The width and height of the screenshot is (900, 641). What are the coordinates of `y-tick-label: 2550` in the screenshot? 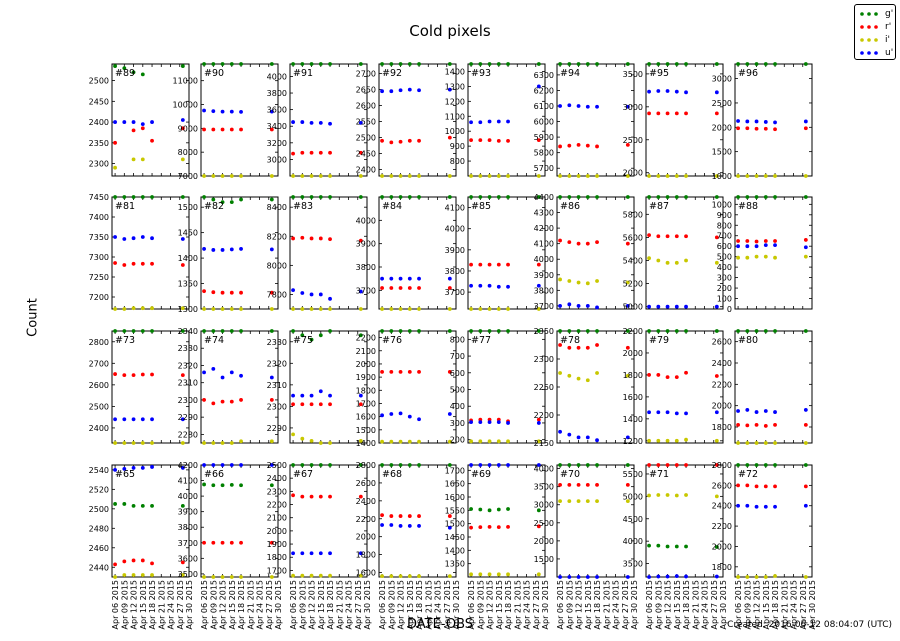 It's located at (366, 122).